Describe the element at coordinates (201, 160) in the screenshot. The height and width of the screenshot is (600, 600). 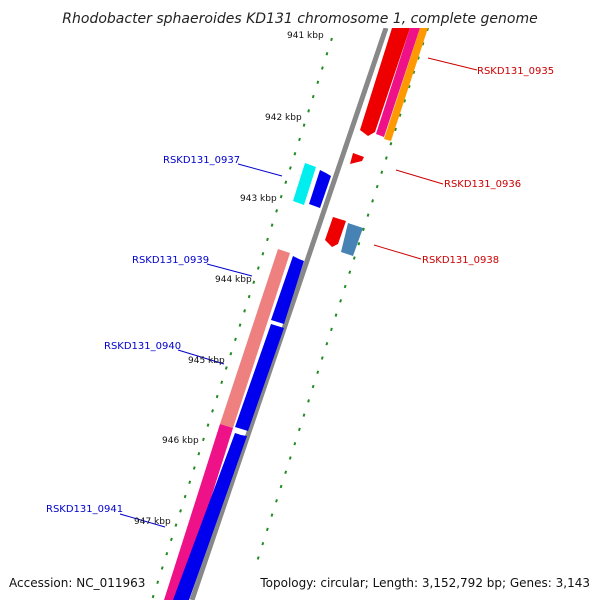
I see `gene-label-rskd131-0937: RSKD131_0937` at that location.